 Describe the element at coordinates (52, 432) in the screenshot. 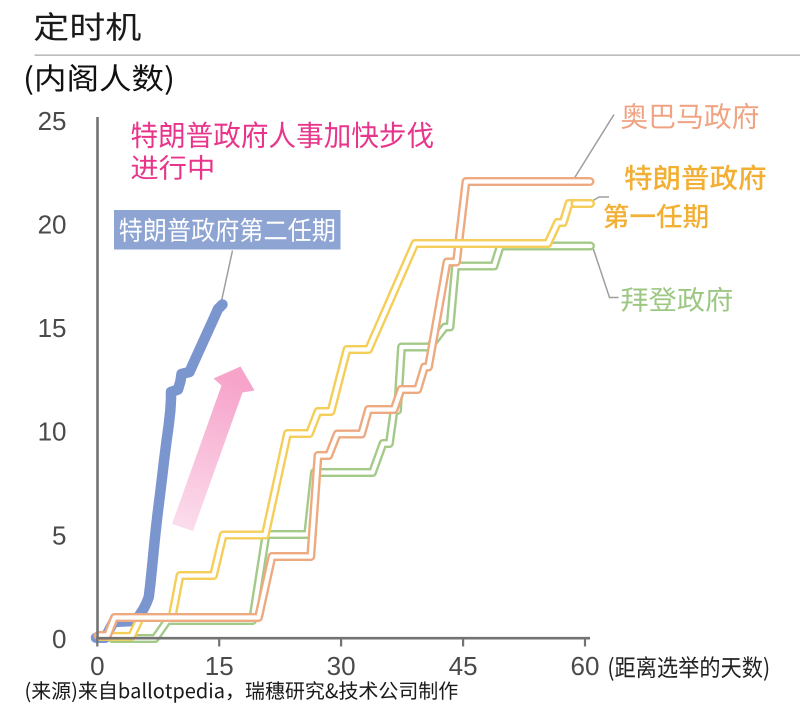

I see `svg-text: 10` at that location.